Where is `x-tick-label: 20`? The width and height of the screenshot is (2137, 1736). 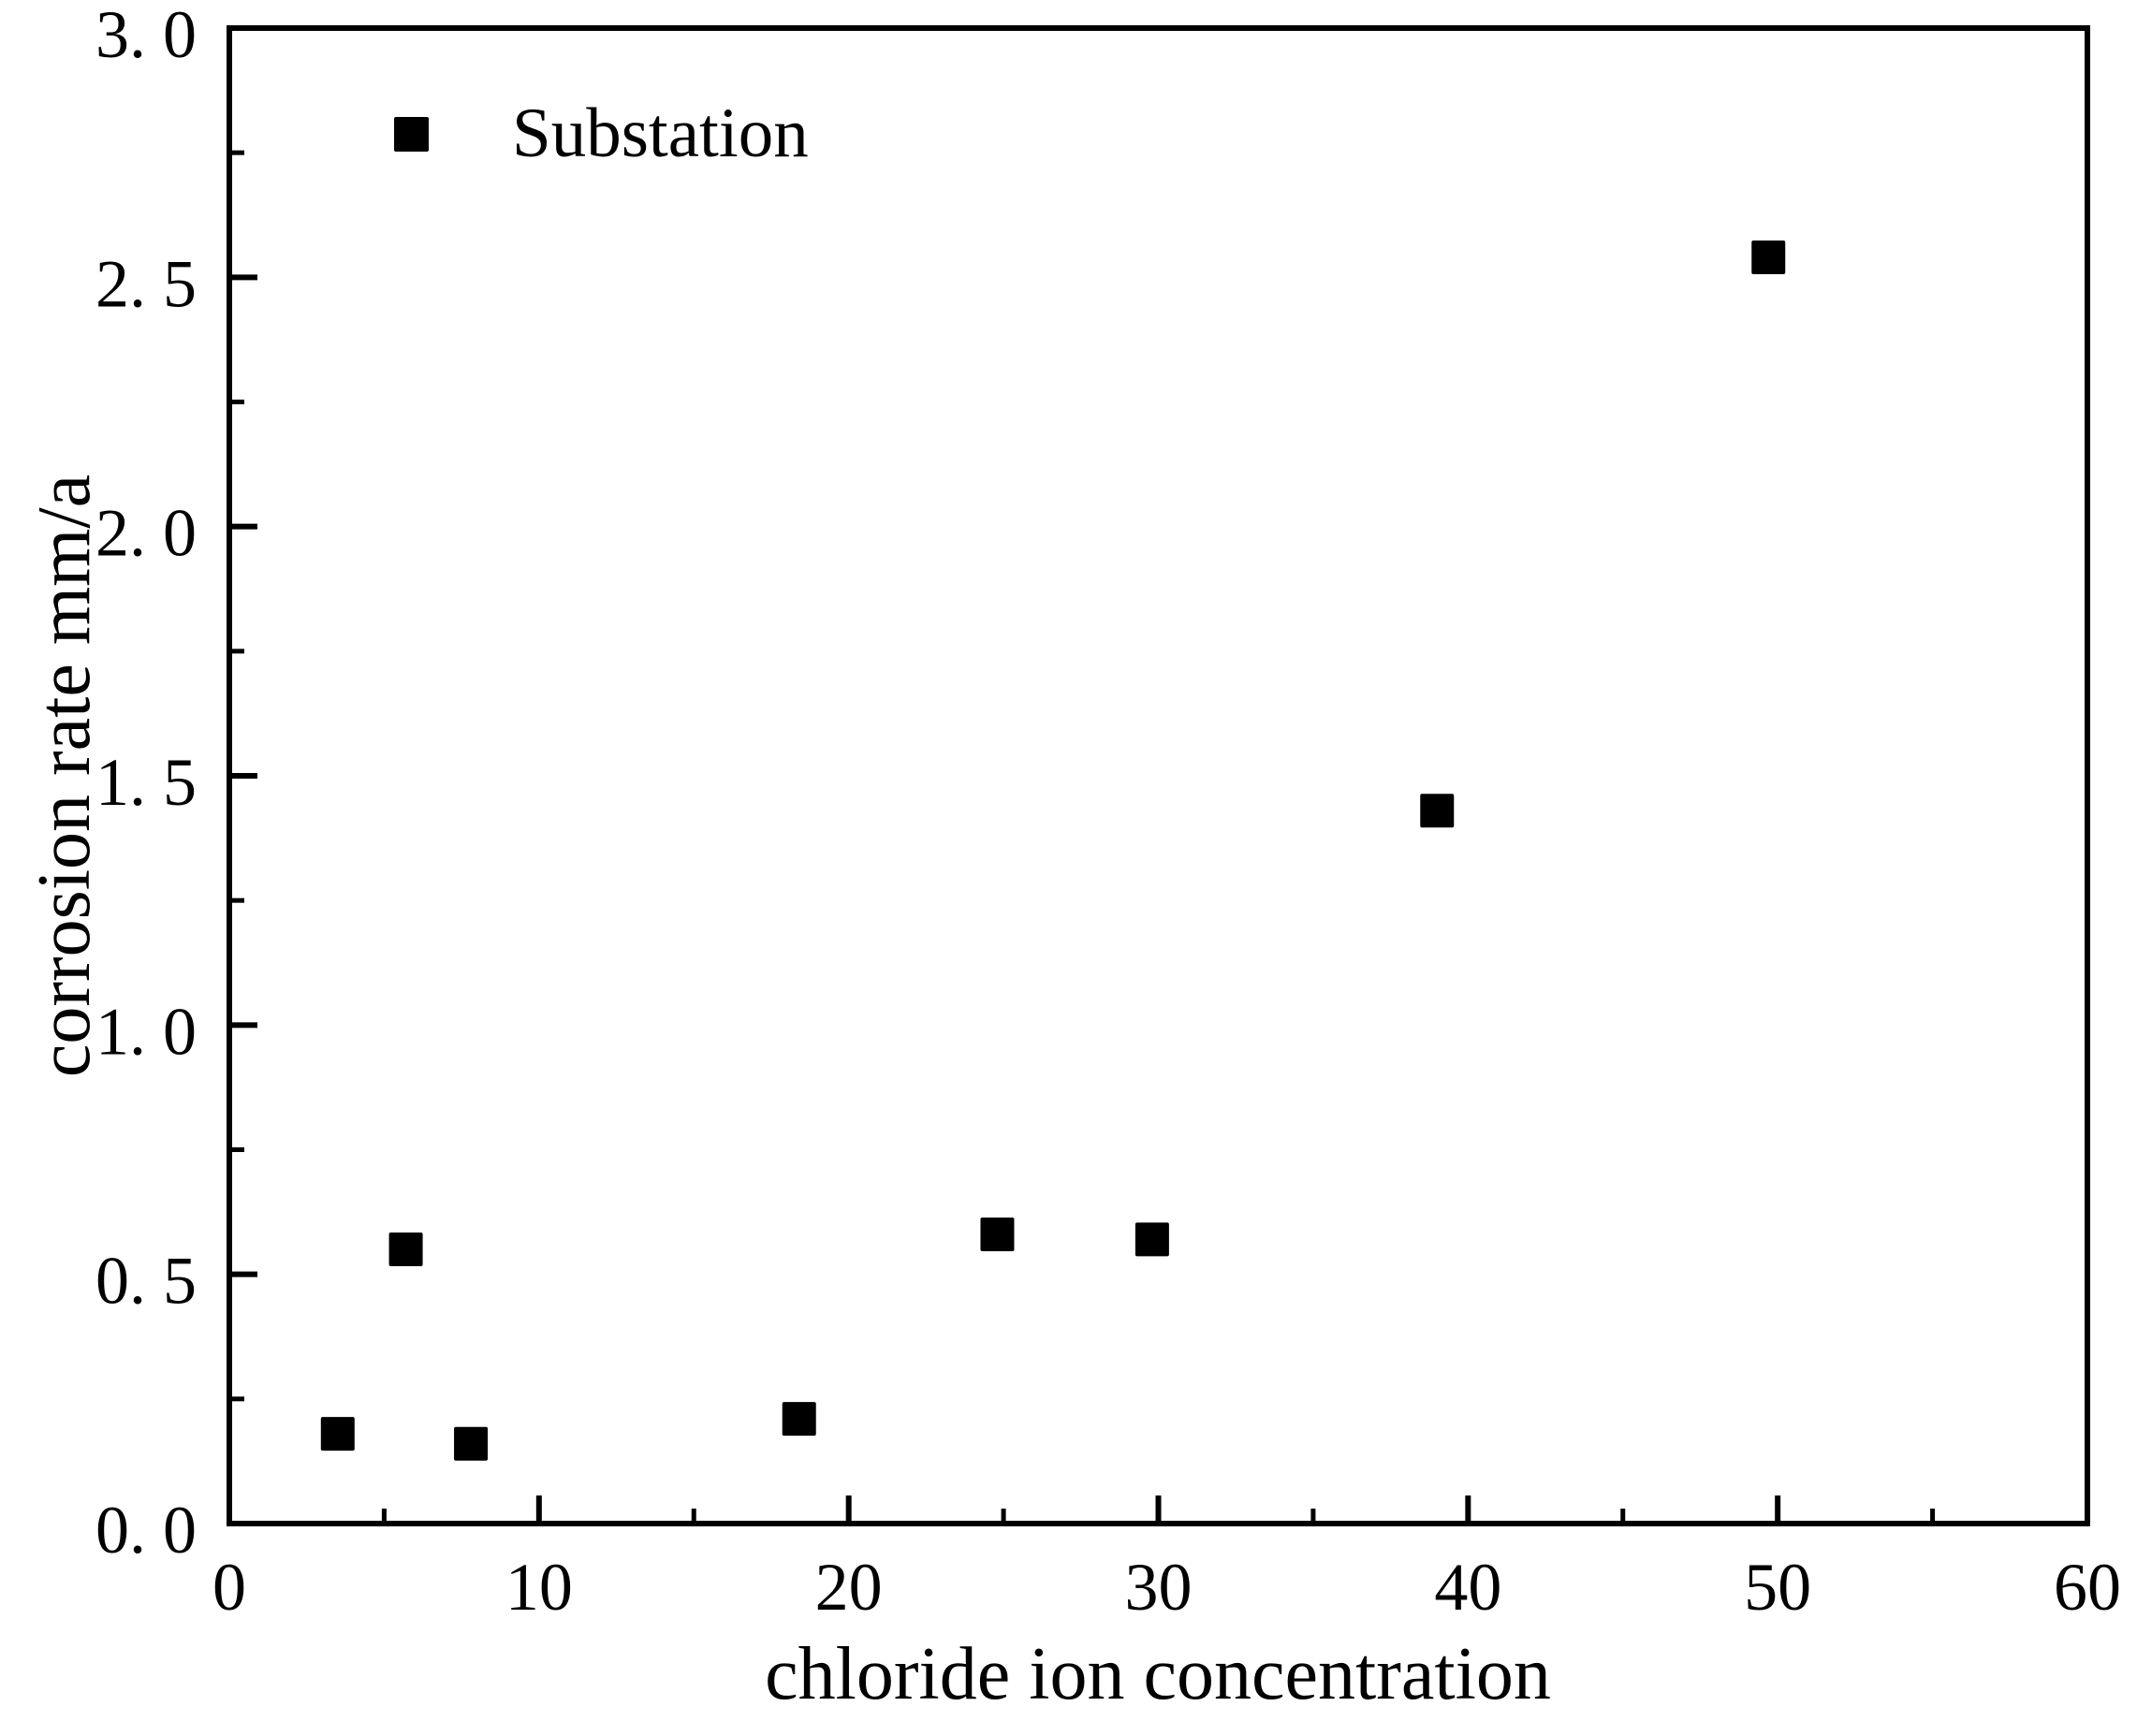 x-tick-label: 20 is located at coordinates (849, 1587).